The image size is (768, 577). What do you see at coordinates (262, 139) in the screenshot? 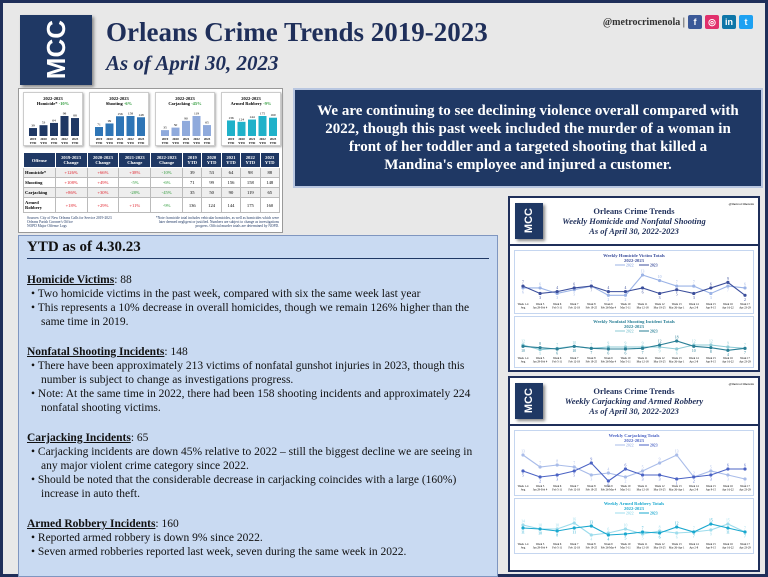
I see `bar-tick-label: 2022` at bounding box center [262, 139].